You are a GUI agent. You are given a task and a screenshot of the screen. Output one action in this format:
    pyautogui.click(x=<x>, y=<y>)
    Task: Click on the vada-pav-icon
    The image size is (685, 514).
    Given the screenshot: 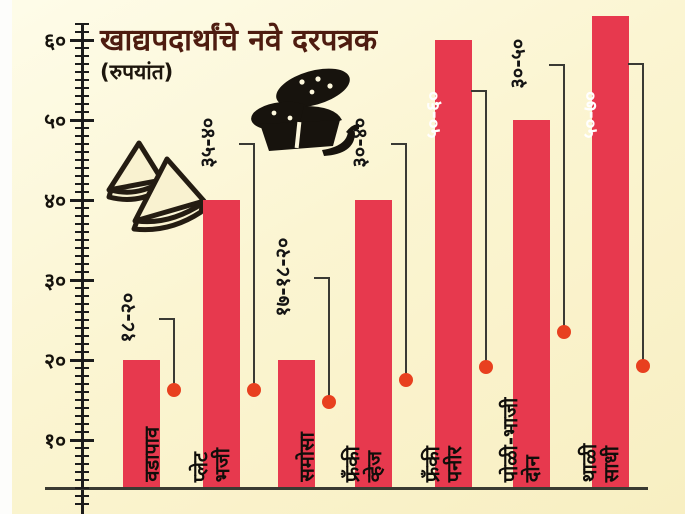 What is the action you would take?
    pyautogui.click(x=305, y=112)
    